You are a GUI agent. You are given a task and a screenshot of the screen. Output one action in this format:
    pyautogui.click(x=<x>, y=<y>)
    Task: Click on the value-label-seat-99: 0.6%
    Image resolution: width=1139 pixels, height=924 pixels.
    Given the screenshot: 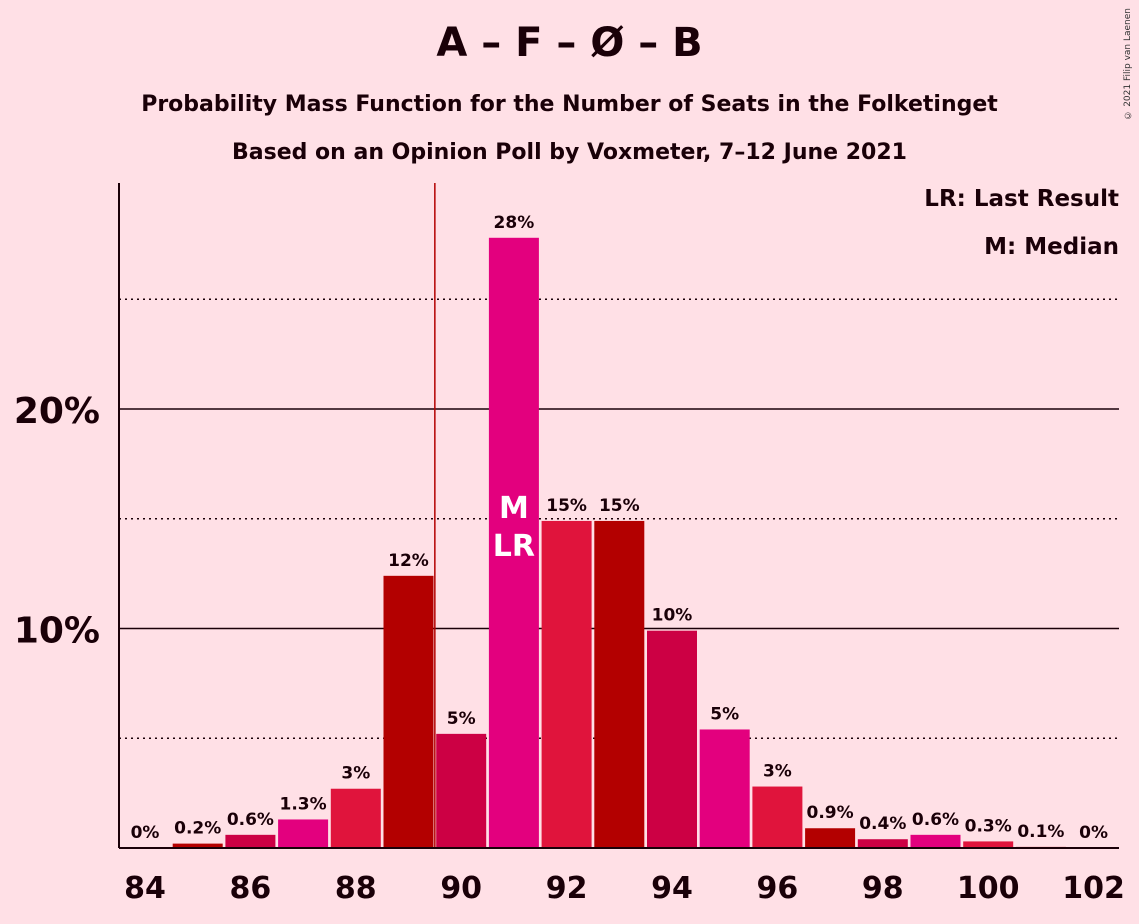 What is the action you would take?
    pyautogui.click(x=935, y=820)
    